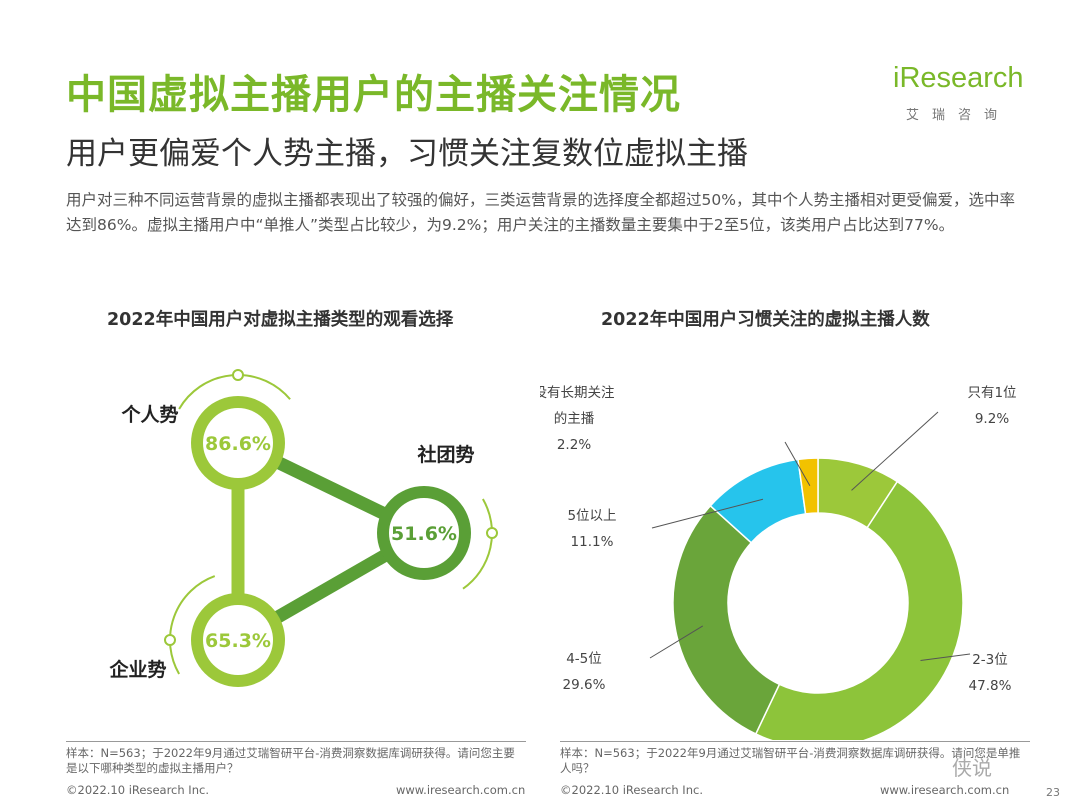 The width and height of the screenshot is (1080, 810). Describe the element at coordinates (991, 393) in the screenshot. I see `donut-category-label: 只有1位` at that location.